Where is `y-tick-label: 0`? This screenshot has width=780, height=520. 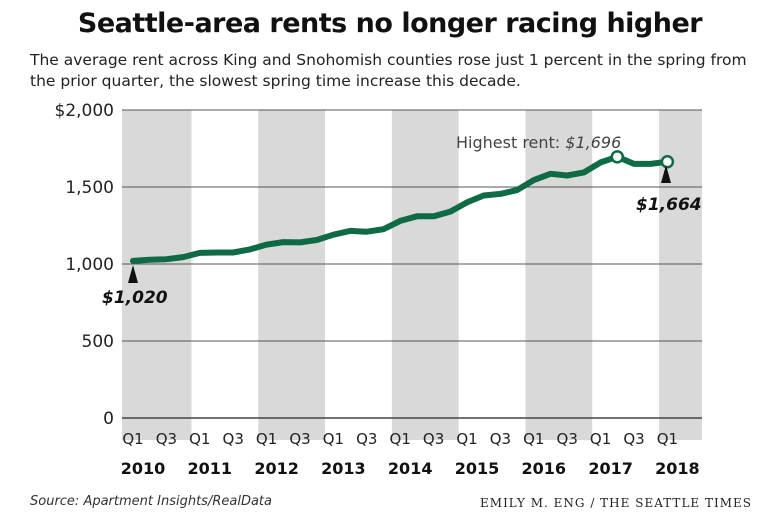 y-tick-label: 0 is located at coordinates (108, 419).